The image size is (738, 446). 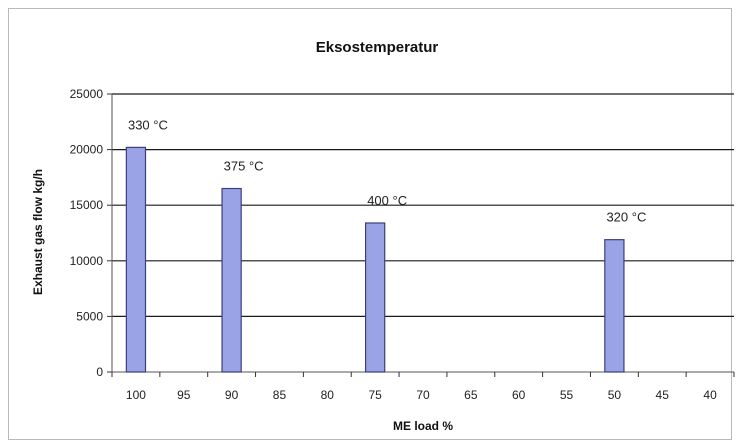 I want to click on y-tick-label: 20000, so click(x=87, y=150).